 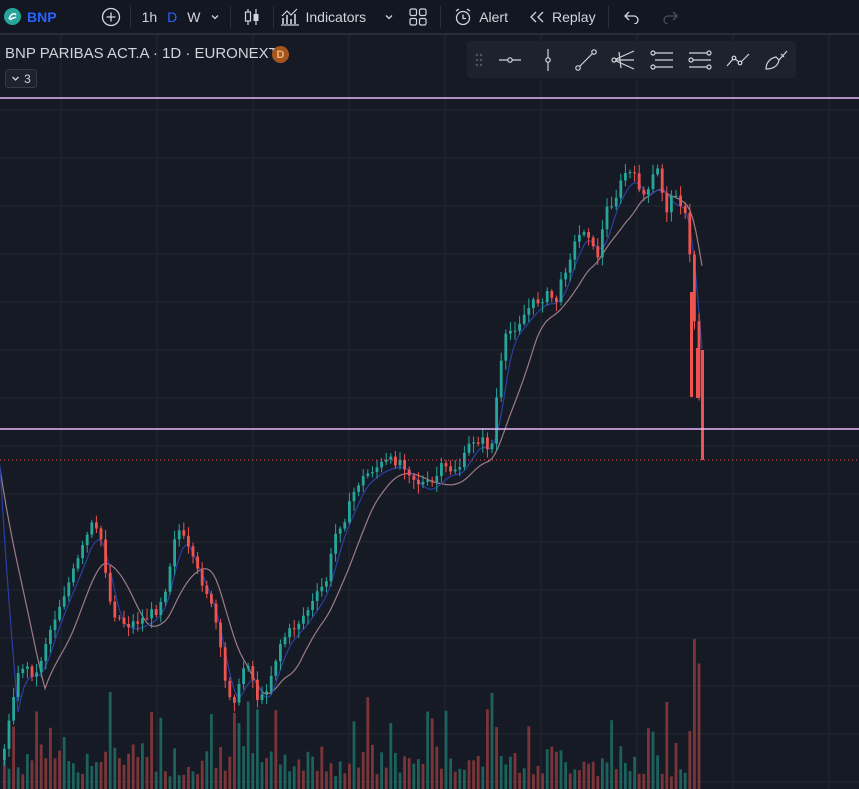 What do you see at coordinates (194, 16) in the screenshot?
I see `interval-w: W` at bounding box center [194, 16].